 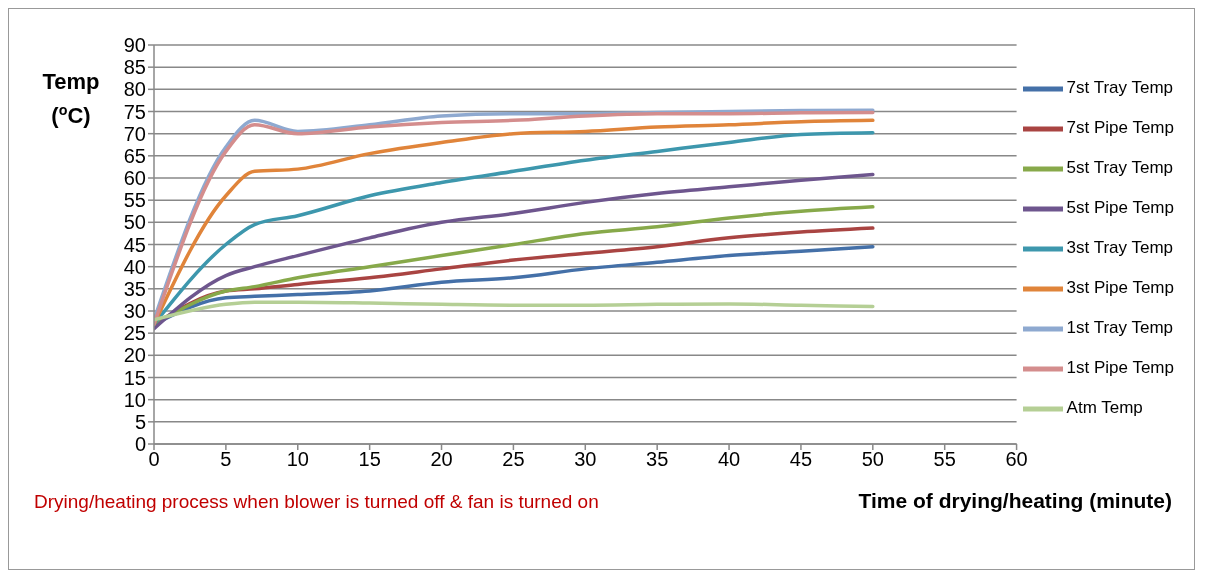 I want to click on legend-label: 7st Pipe Temp, so click(x=1120, y=128).